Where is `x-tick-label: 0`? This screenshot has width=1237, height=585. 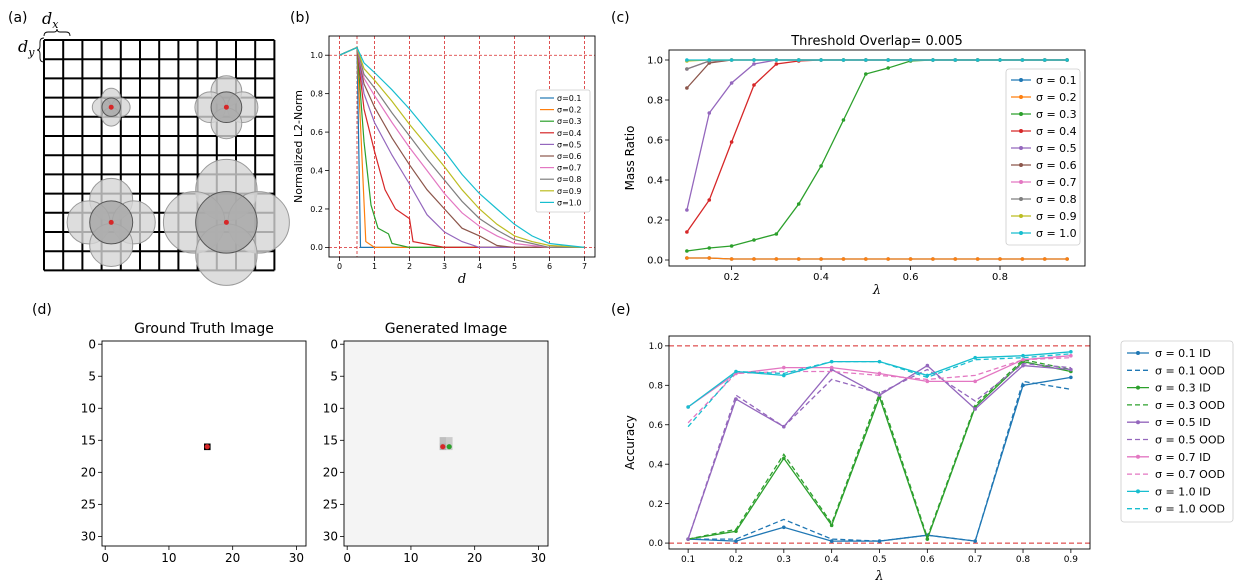 x-tick-label: 0 is located at coordinates (105, 558).